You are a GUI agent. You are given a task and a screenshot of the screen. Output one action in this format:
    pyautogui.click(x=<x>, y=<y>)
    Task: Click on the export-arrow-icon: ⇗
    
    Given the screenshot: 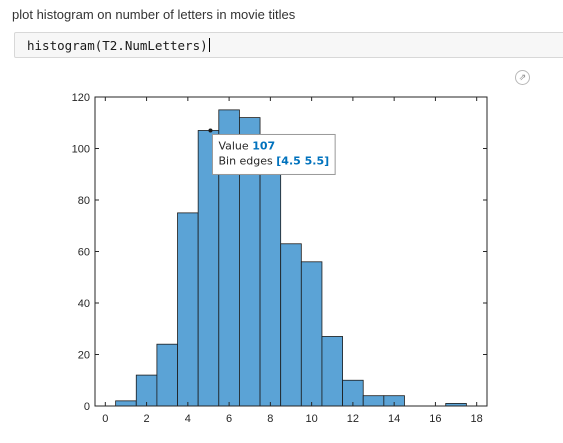 What is the action you would take?
    pyautogui.click(x=522, y=77)
    